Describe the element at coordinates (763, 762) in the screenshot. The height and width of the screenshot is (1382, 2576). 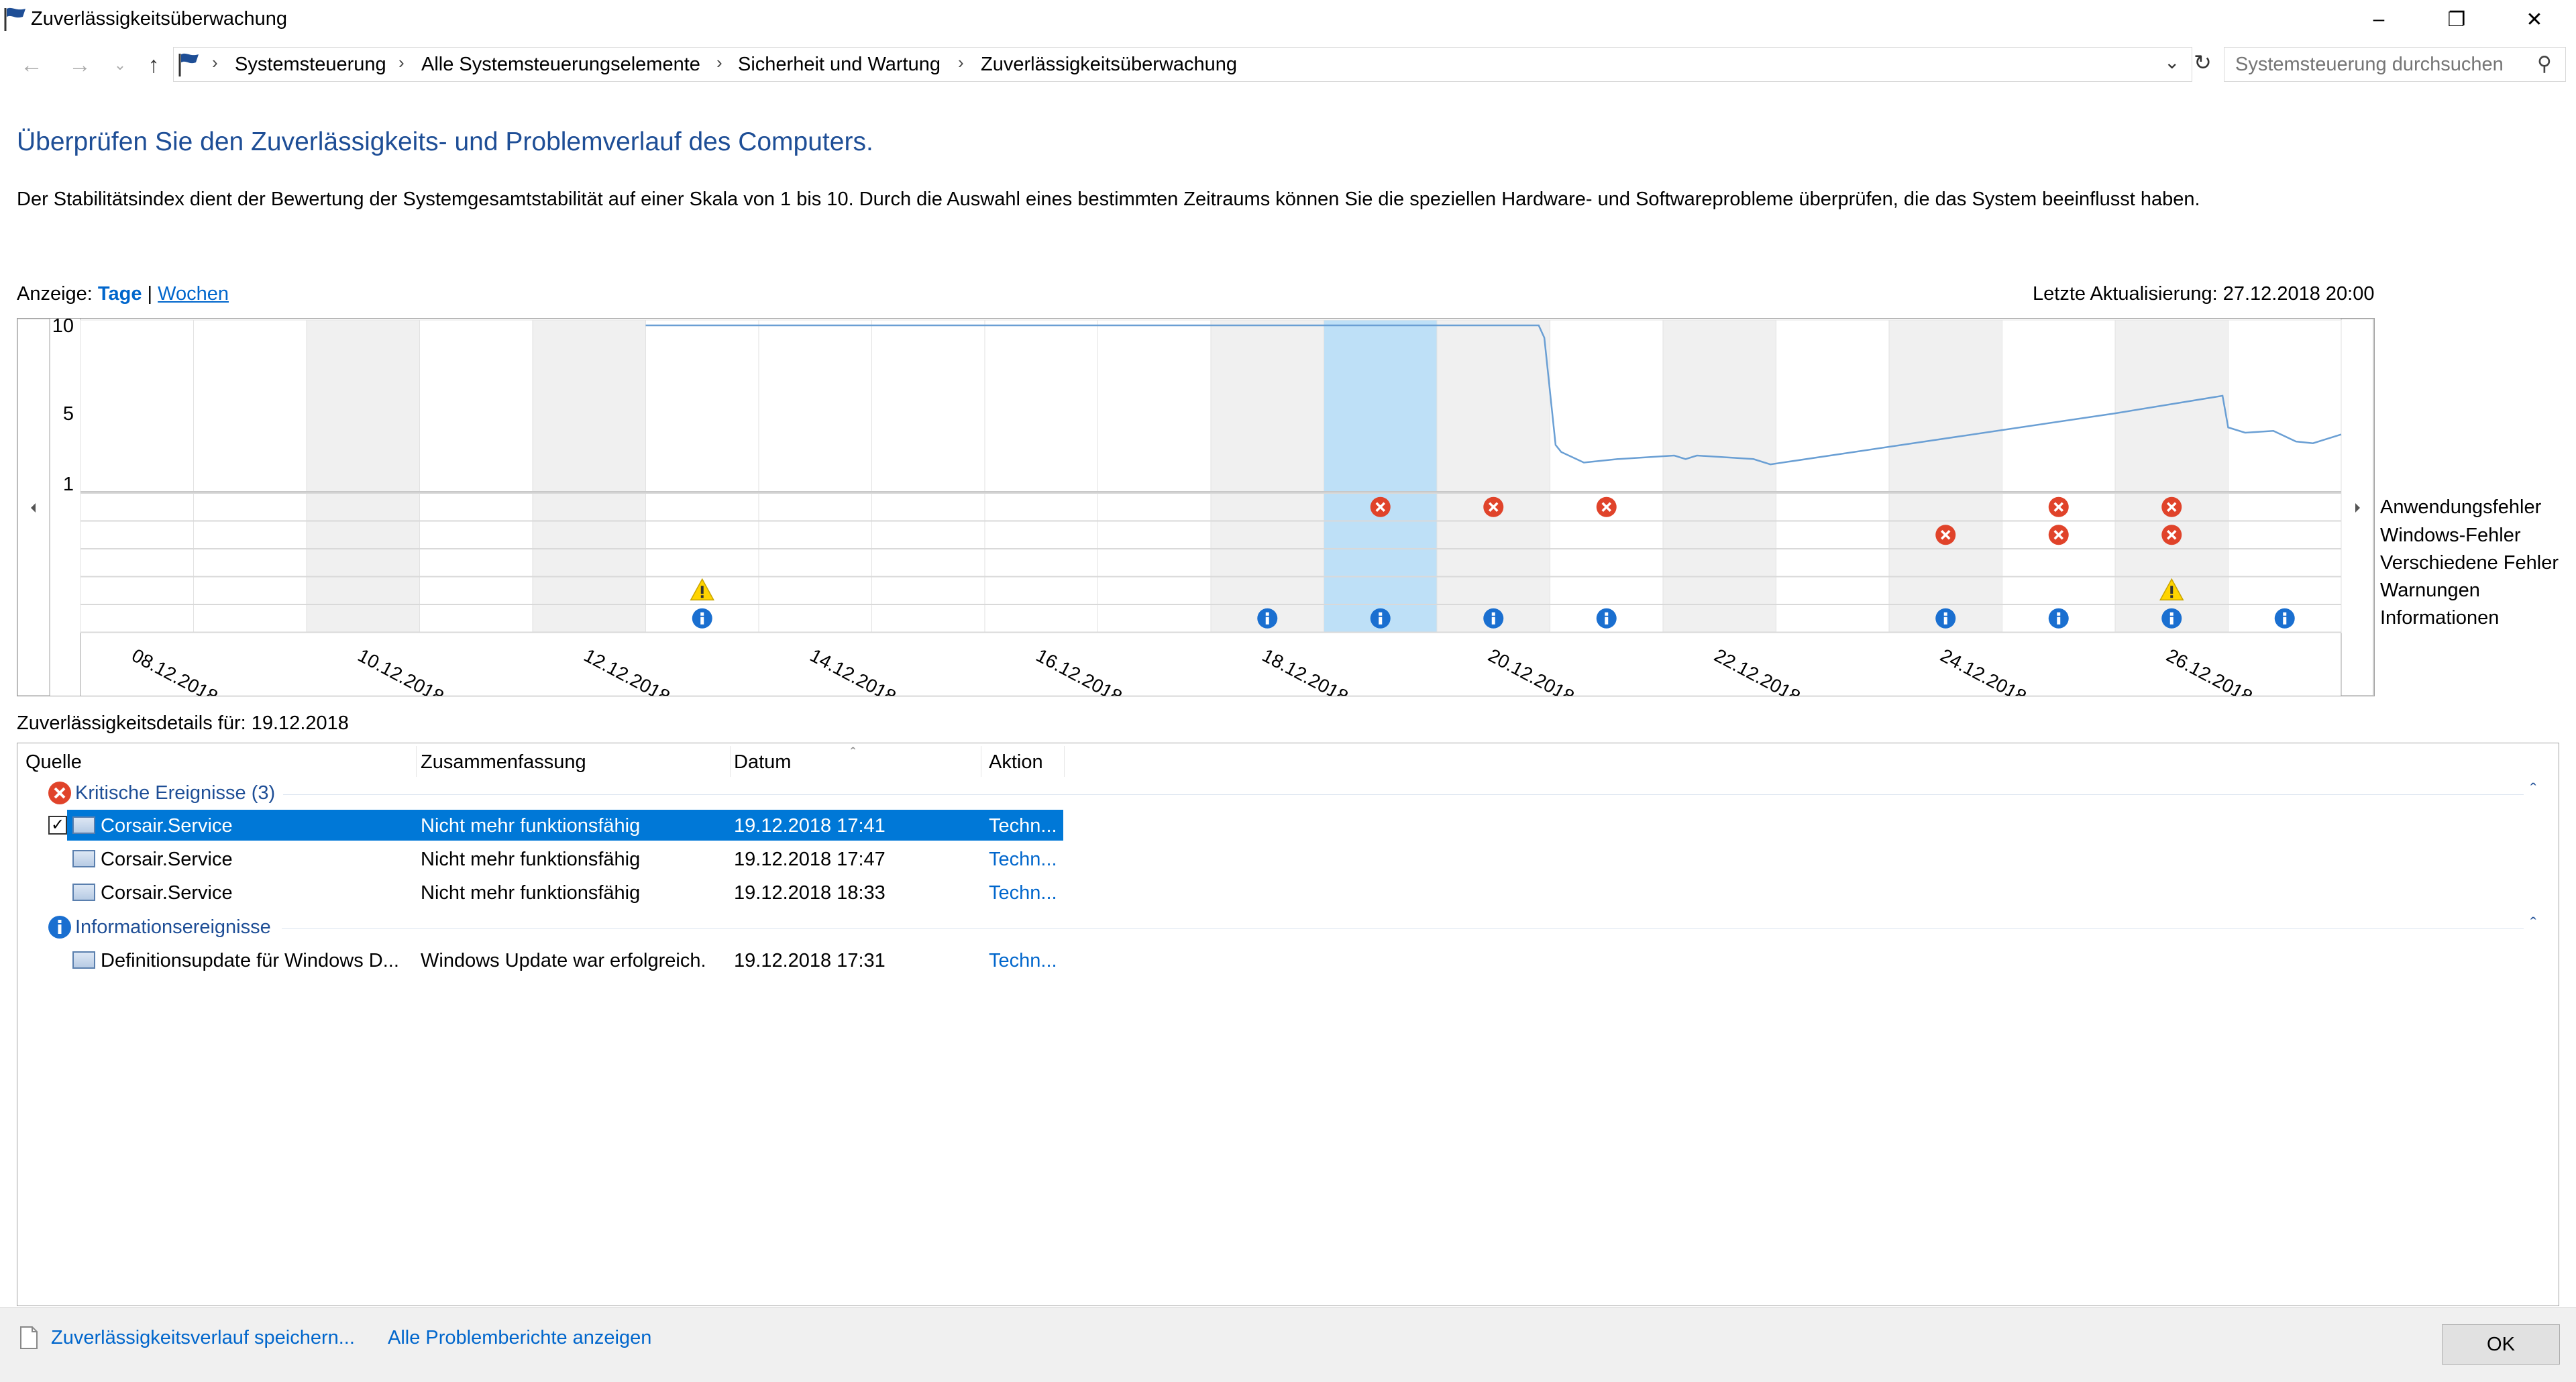
I see `column-header-date: Datum` at that location.